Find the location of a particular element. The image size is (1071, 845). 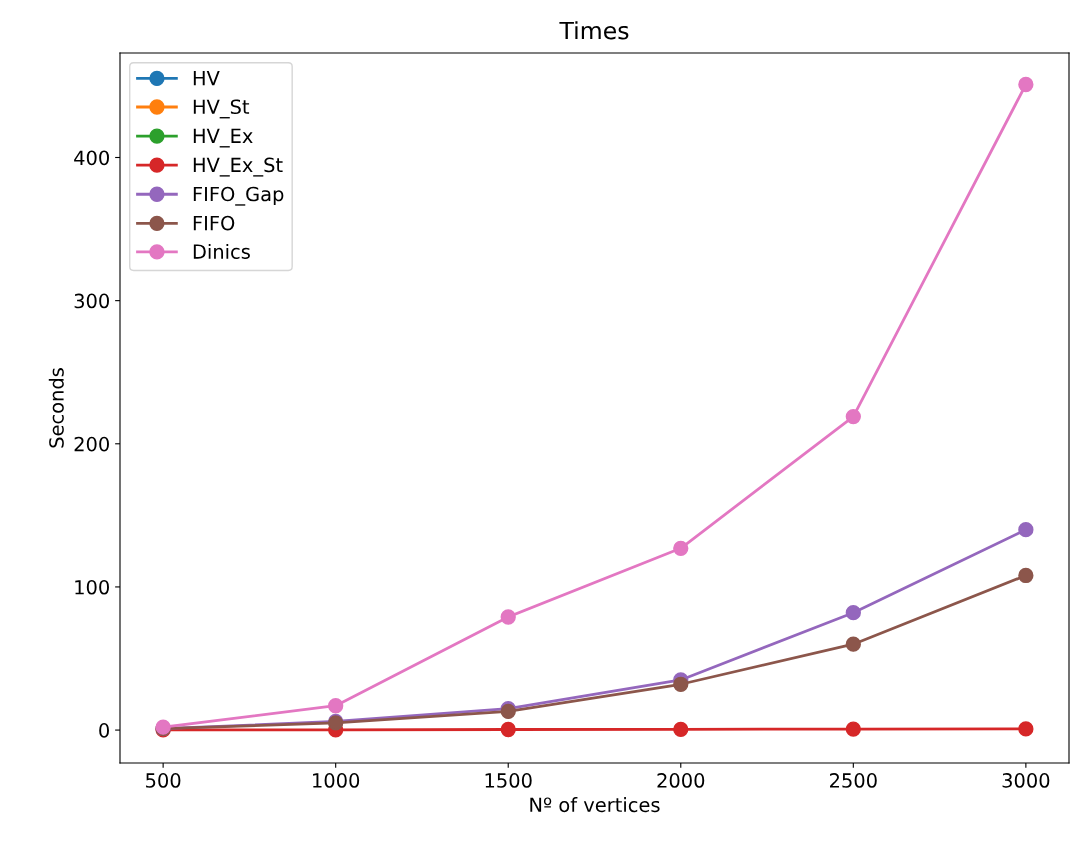

y-tick-label: 400 is located at coordinates (91, 158).